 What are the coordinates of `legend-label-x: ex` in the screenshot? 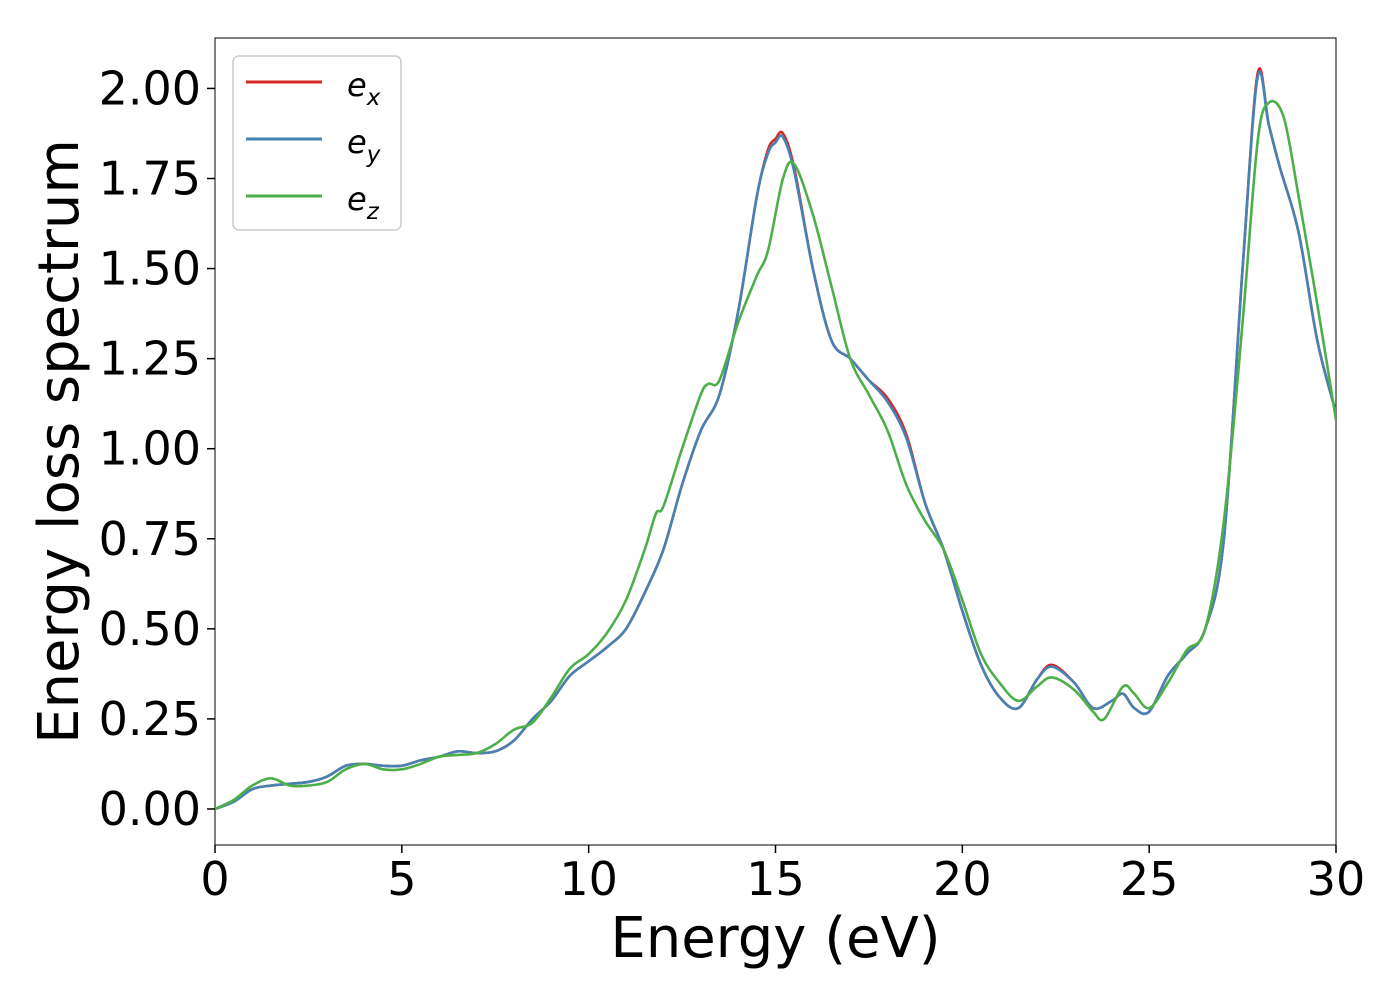 It's located at (364, 88).